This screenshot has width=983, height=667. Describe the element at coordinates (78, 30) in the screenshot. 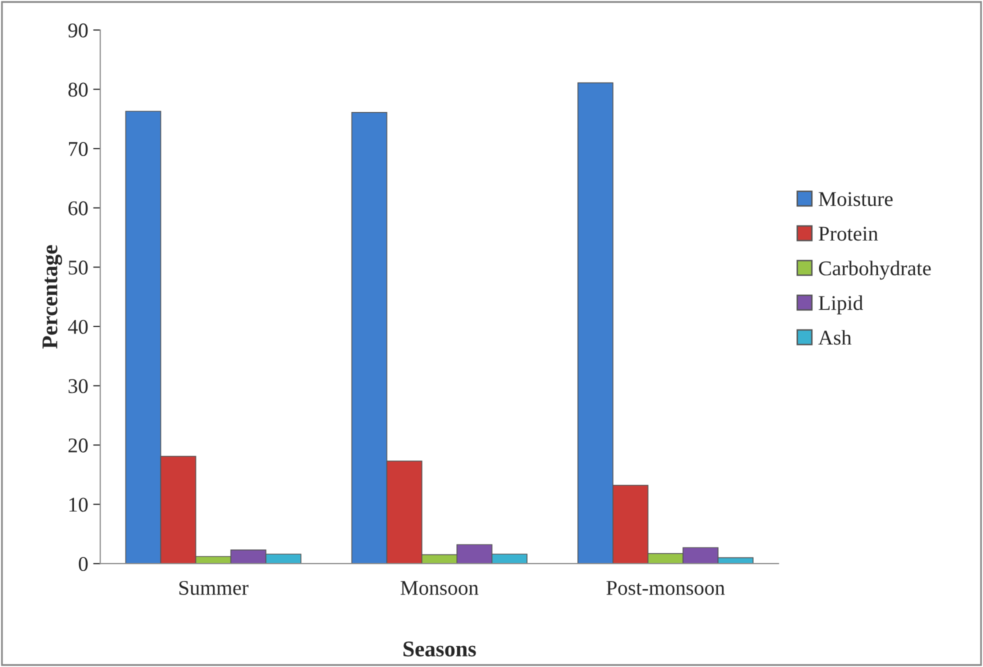

I see `y-tick-label: 90` at that location.